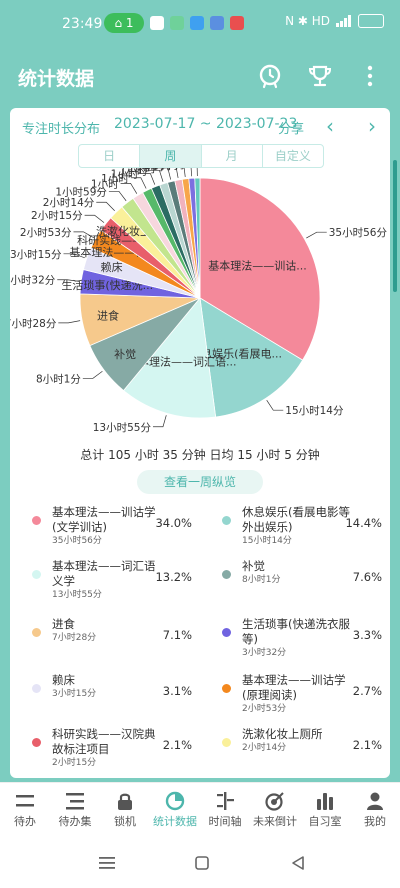  What do you see at coordinates (25, 821) in the screenshot?
I see `nav-label: 待办` at bounding box center [25, 821].